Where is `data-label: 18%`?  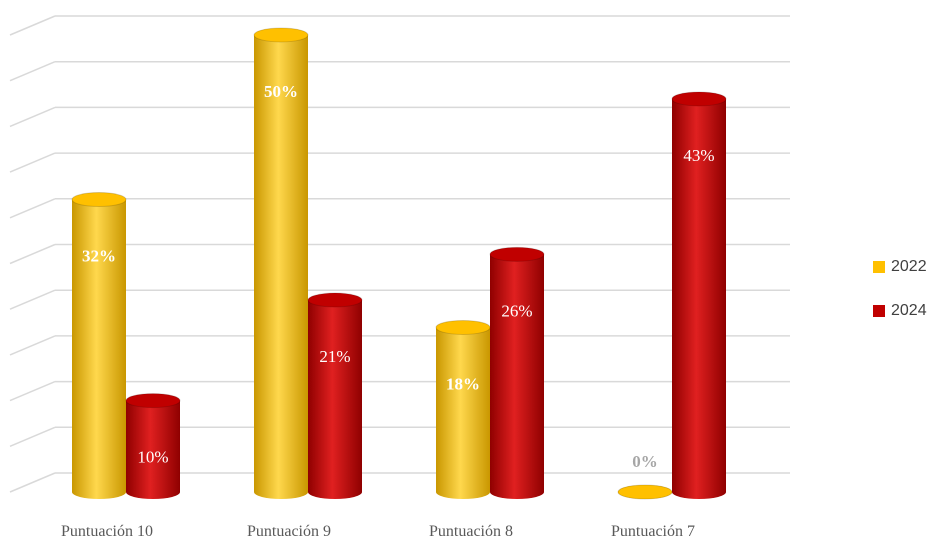
data-label: 18% is located at coordinates (463, 383).